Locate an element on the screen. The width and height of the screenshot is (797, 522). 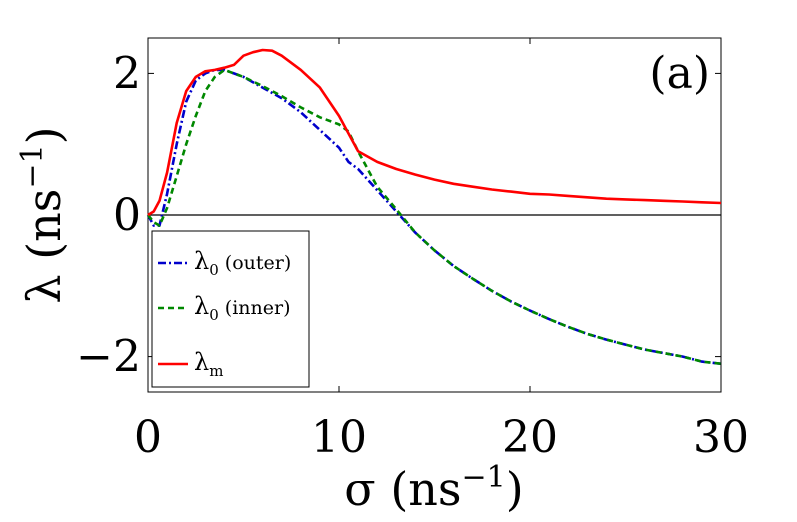
x-axis-label: σ (ns−1) is located at coordinates (433, 488).